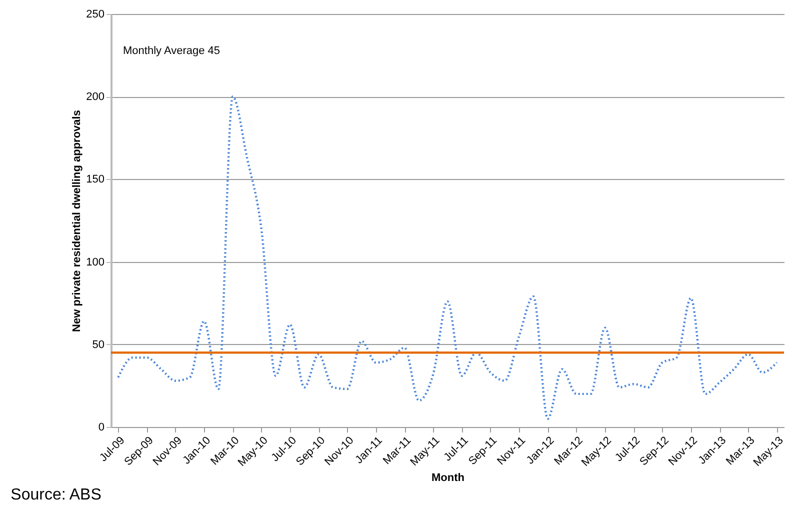 This screenshot has height=515, width=812. Describe the element at coordinates (77, 221) in the screenshot. I see `y-axis-title: New private residential dwelling approvals` at that location.